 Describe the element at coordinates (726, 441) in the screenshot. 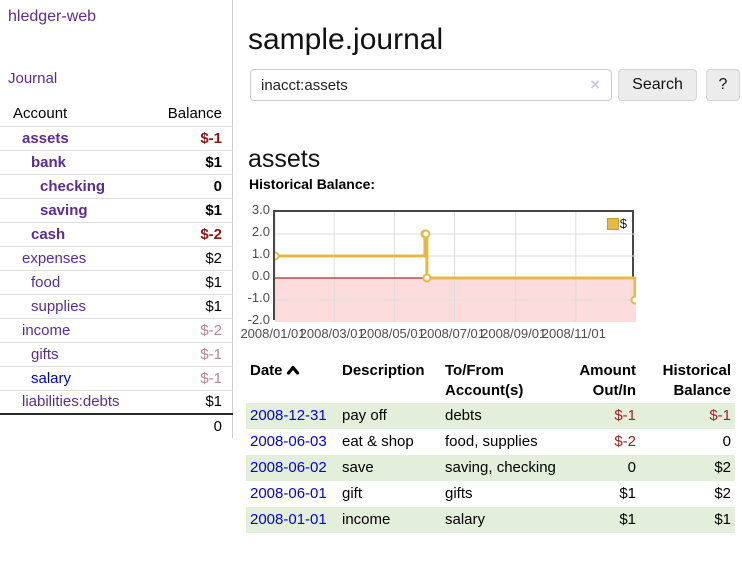

I see `transaction-balance: 0` at that location.